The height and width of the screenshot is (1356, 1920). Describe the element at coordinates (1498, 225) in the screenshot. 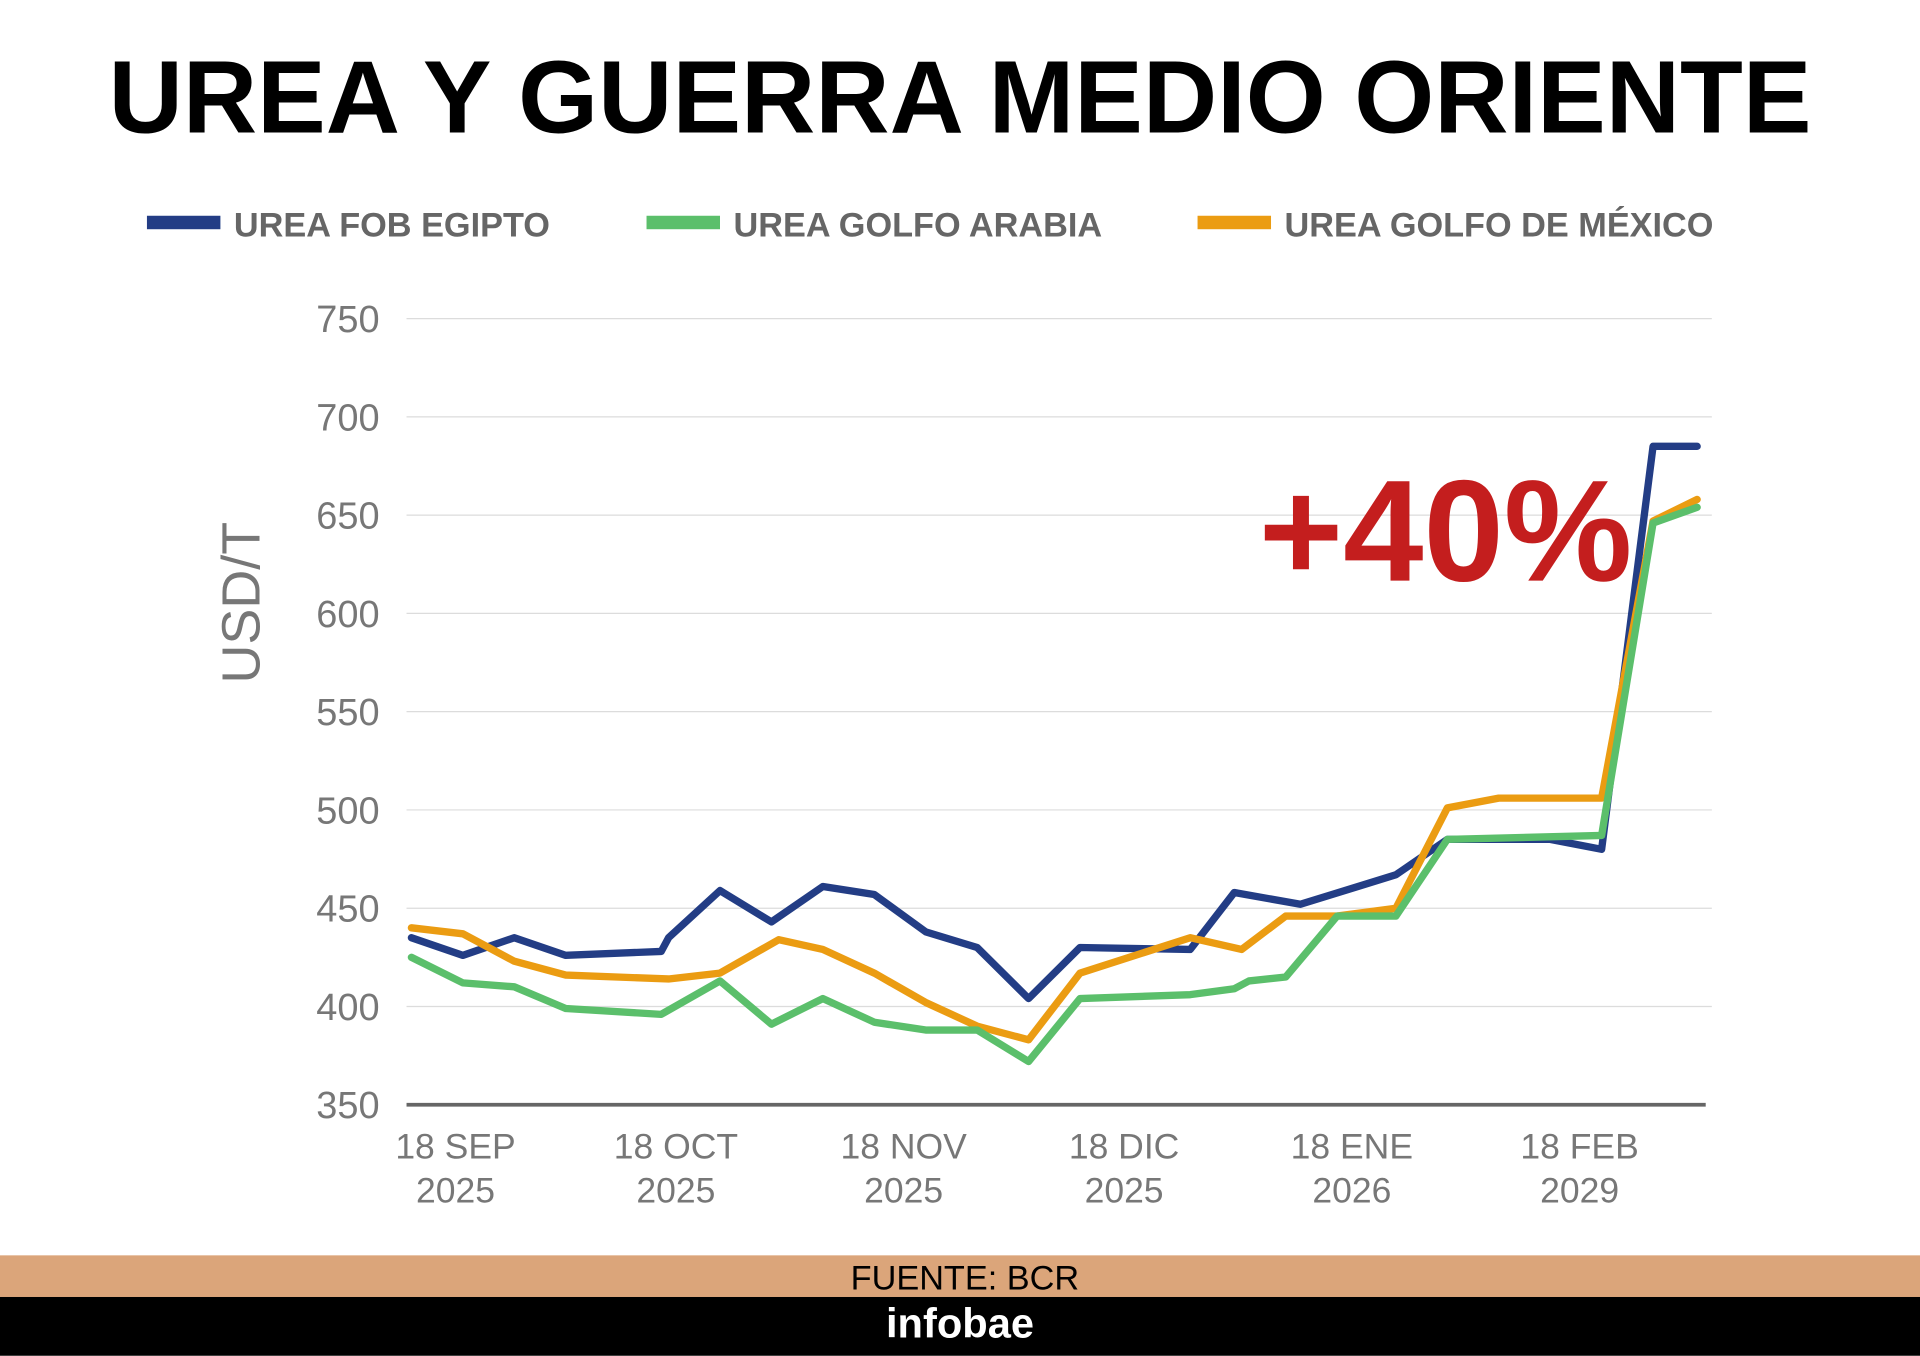

I see `legend-label-mexico: UREA GOLFO DE MÉXICO` at that location.